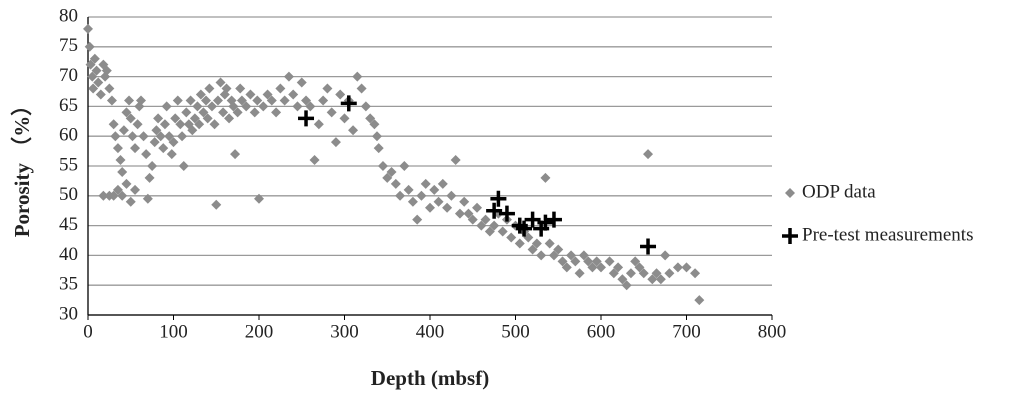  I want to click on x-axis-title: Depth (mbsf), so click(430, 378).